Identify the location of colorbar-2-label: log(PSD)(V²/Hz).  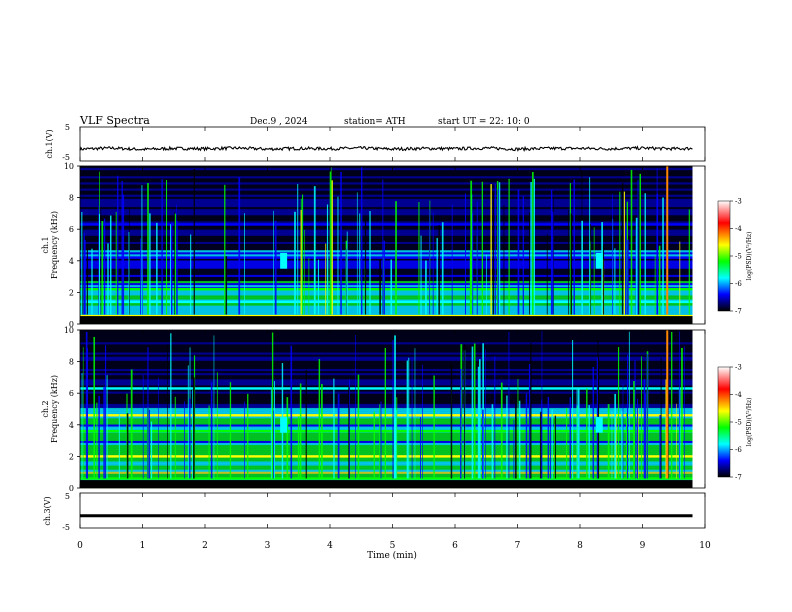
(749, 422).